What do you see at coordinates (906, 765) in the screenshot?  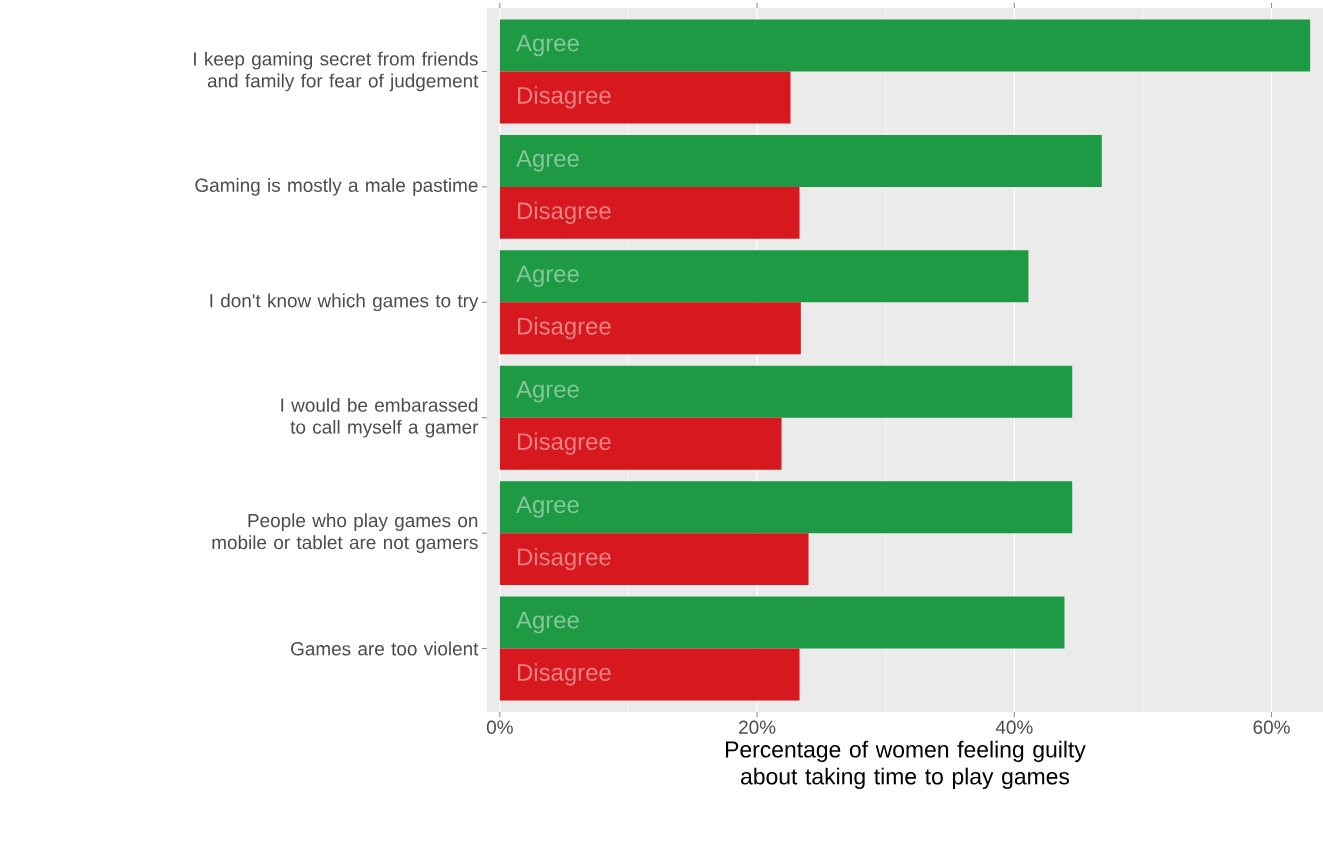 I see `x-axis-title: Percentage of women feeling guilty about taking time to play games` at bounding box center [906, 765].